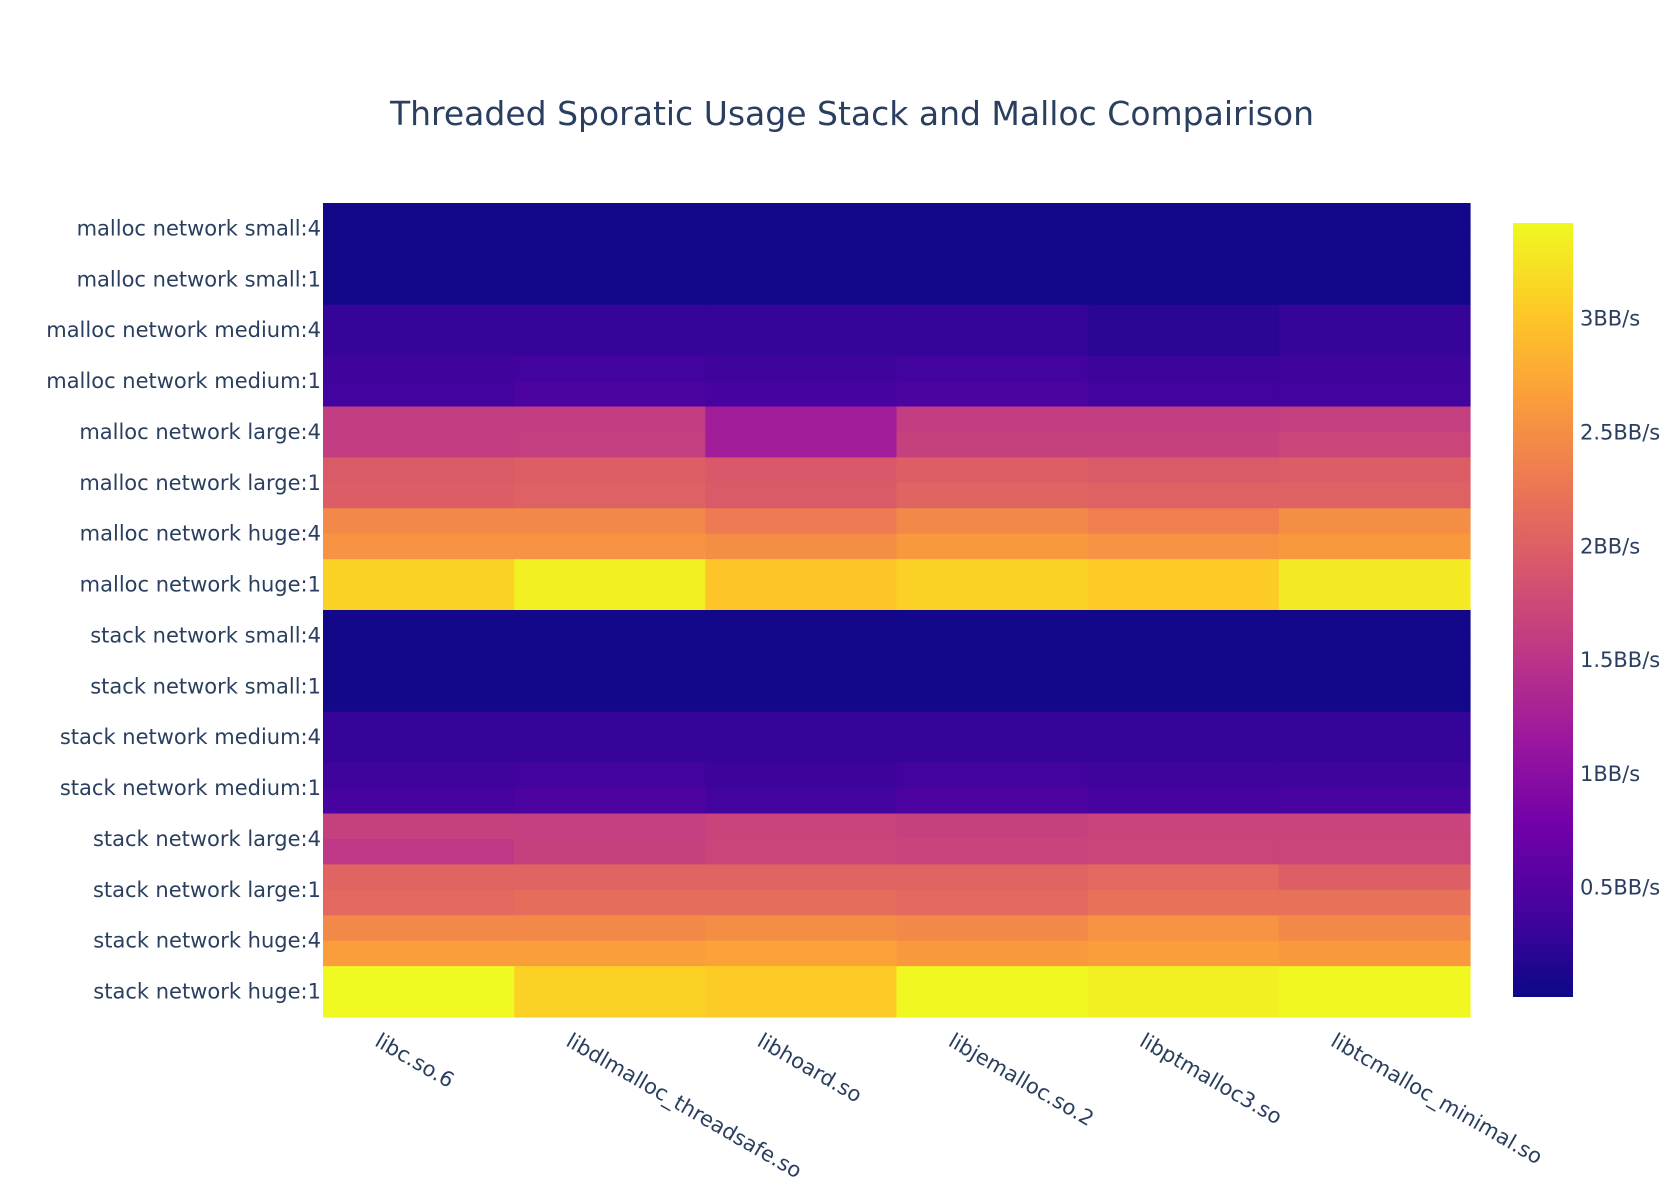 This screenshot has height=1200, width=1680. What do you see at coordinates (207, 839) in the screenshot?
I see `y-tick-label: stack network large:4` at bounding box center [207, 839].